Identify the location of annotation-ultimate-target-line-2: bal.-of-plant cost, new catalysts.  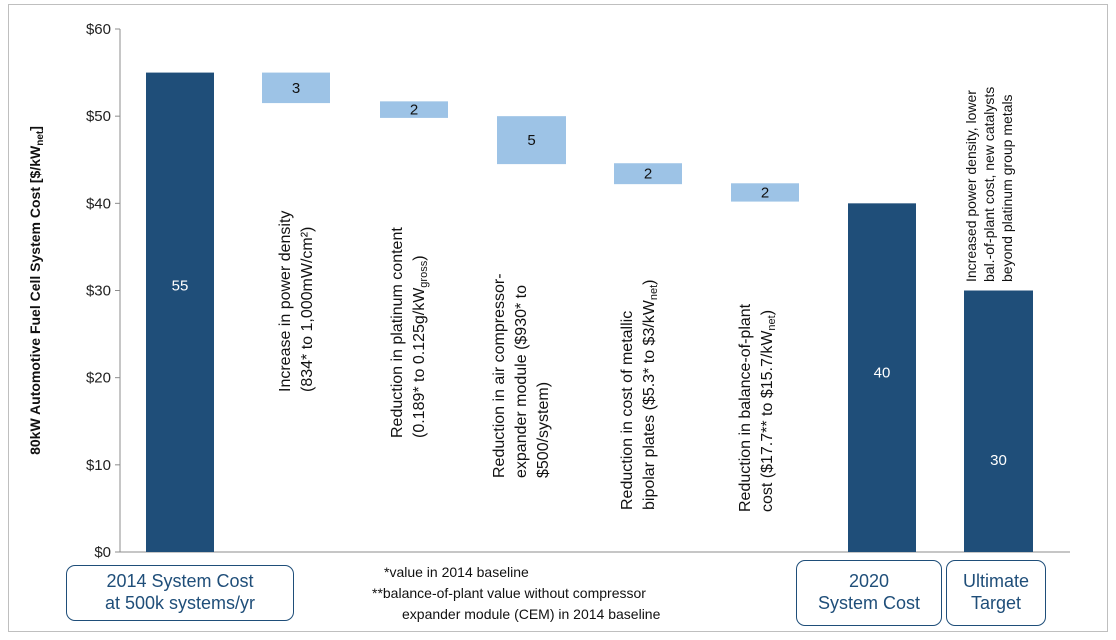
(989, 184).